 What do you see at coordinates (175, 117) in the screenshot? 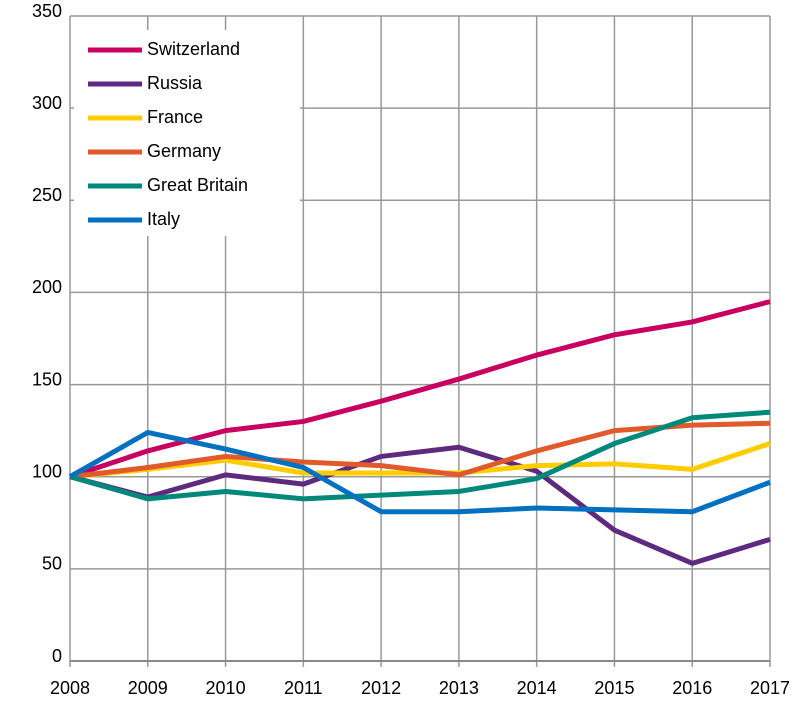
I see `legend-label: France` at bounding box center [175, 117].